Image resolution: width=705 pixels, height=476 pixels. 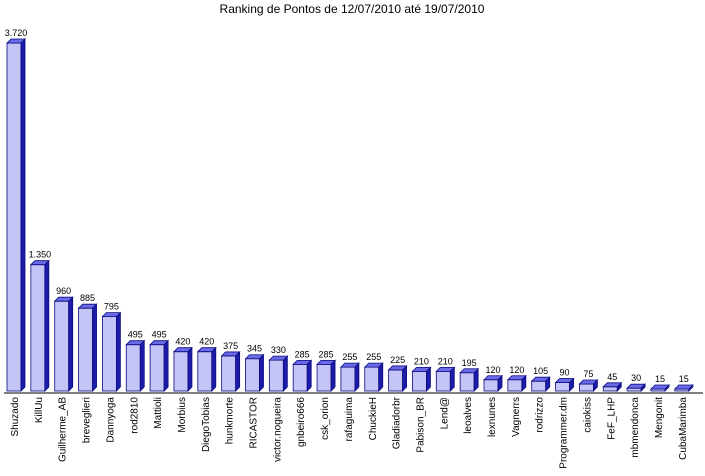 I want to click on value-label: 885, so click(x=87, y=298).